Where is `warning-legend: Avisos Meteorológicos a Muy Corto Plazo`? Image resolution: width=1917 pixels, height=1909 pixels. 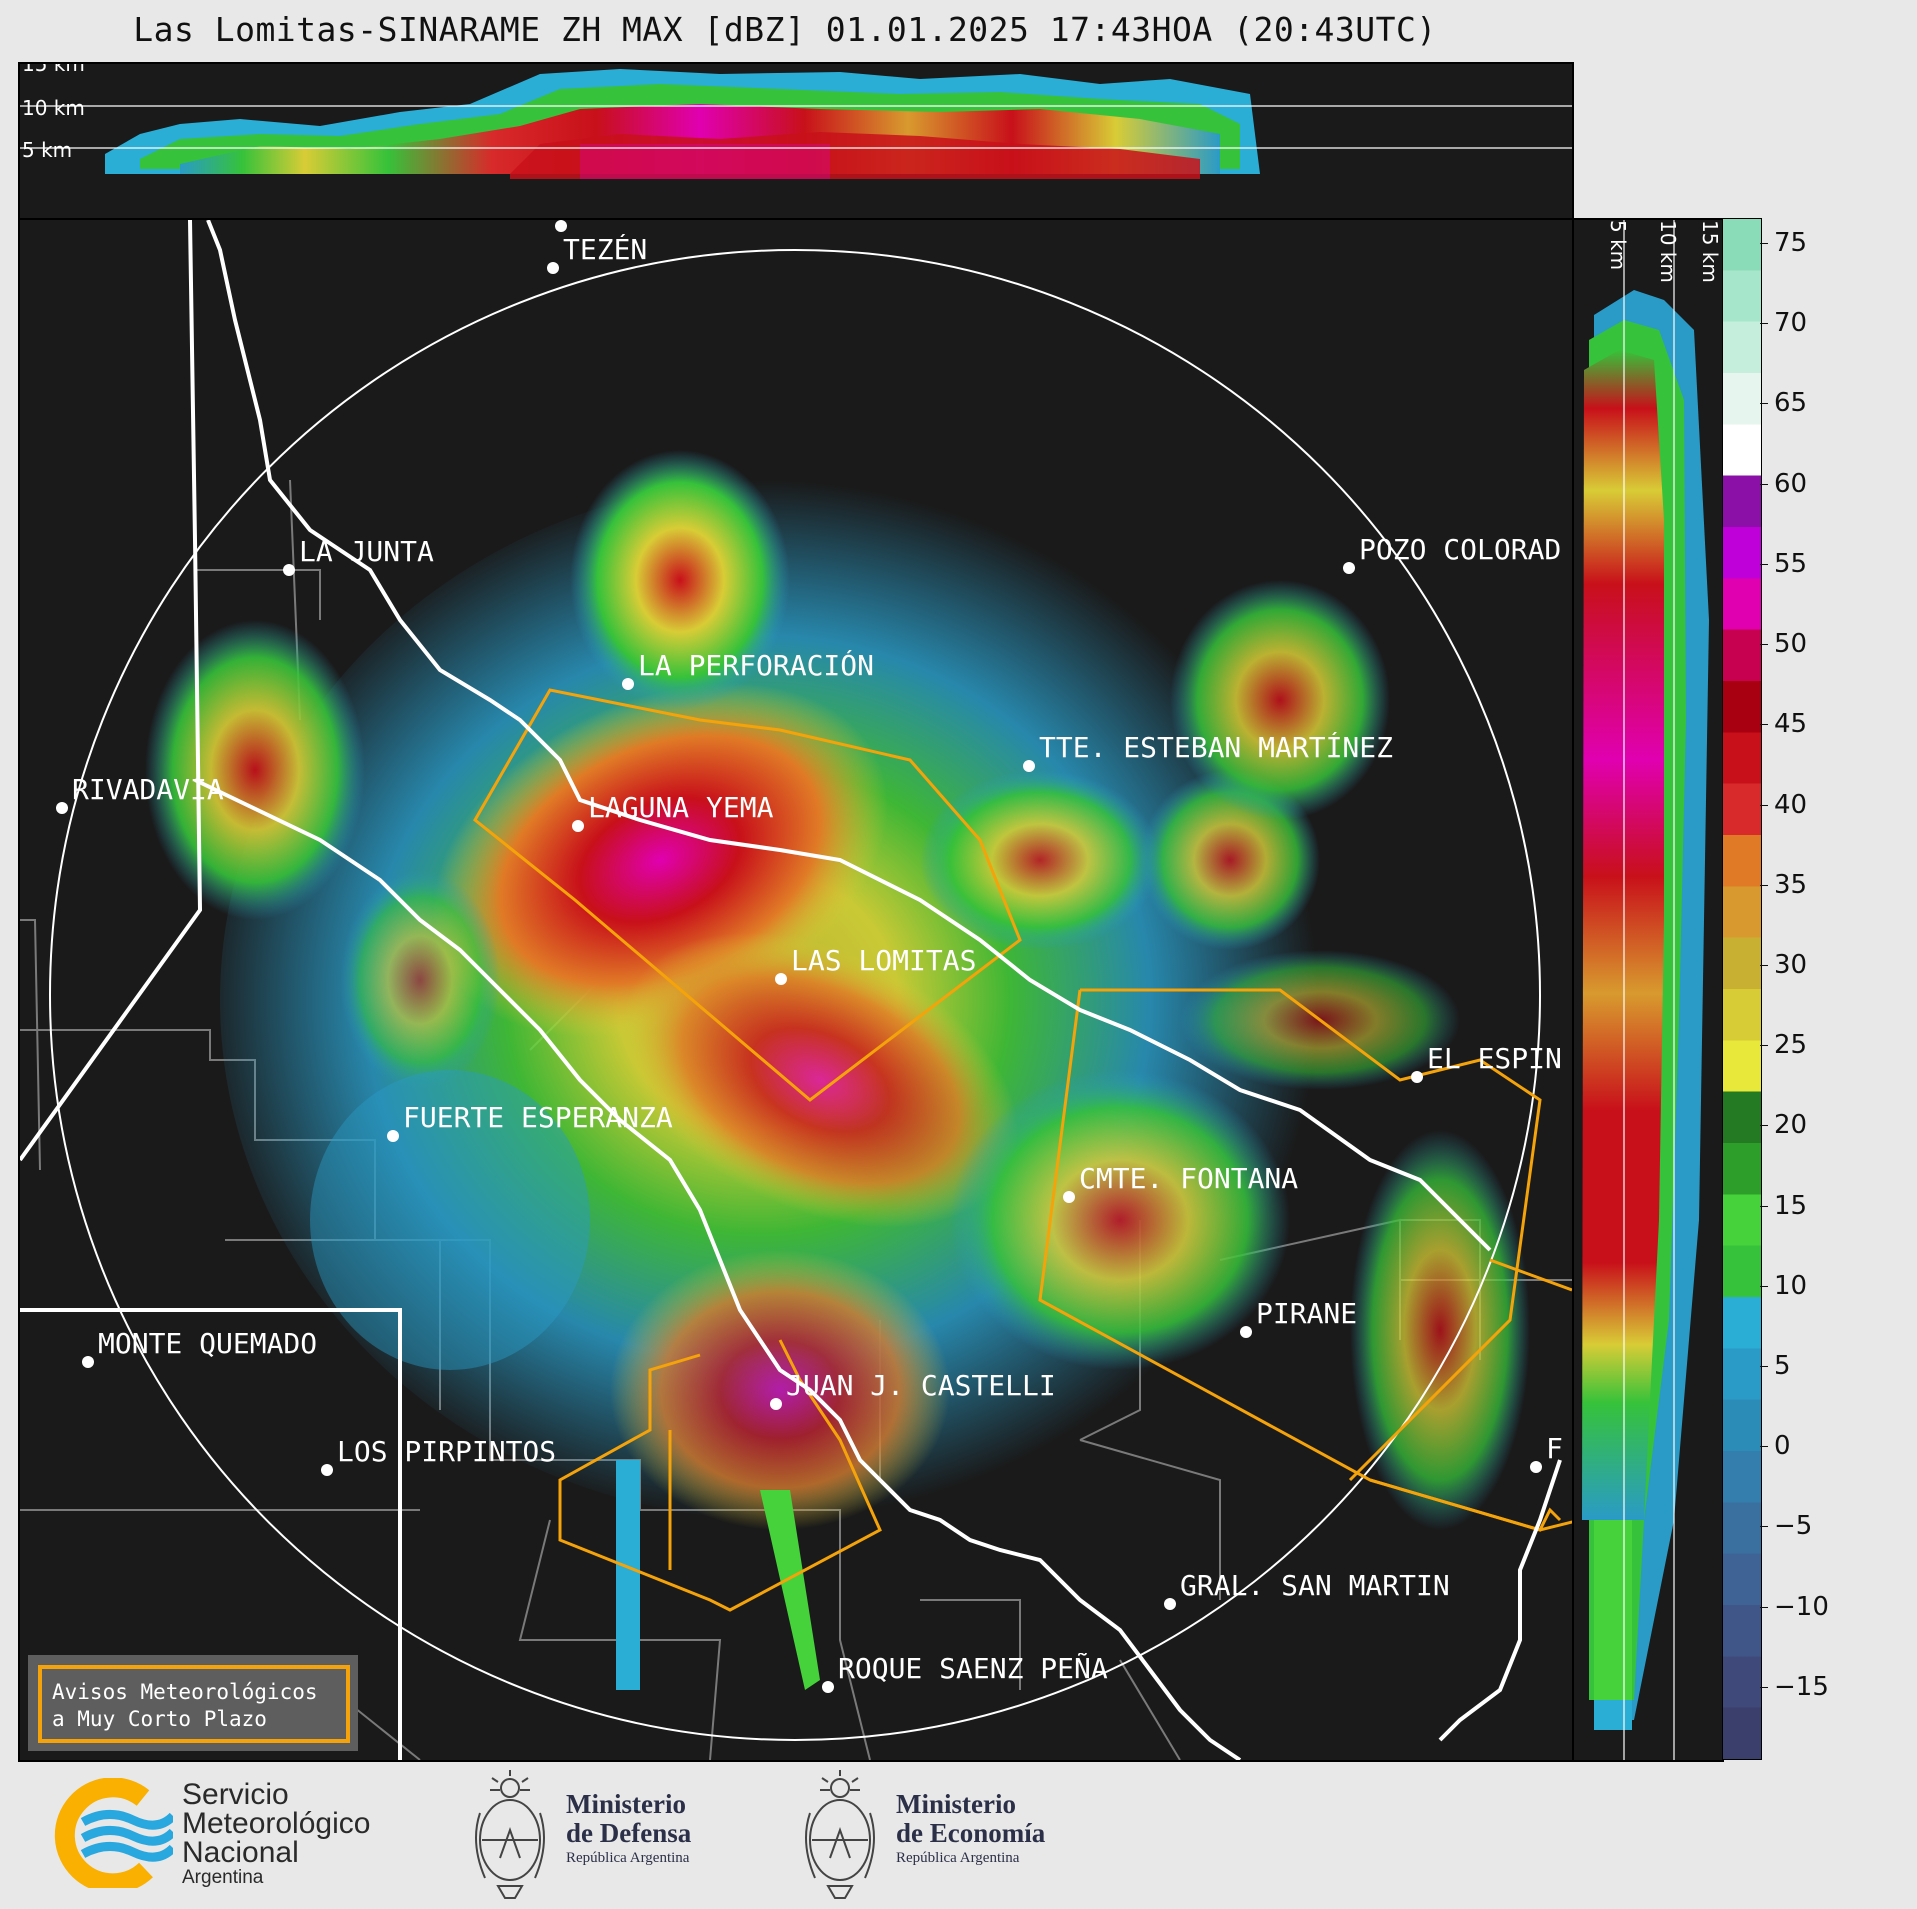
warning-legend: Avisos Meteorológicos a Muy Corto Plazo is located at coordinates (193, 1703).